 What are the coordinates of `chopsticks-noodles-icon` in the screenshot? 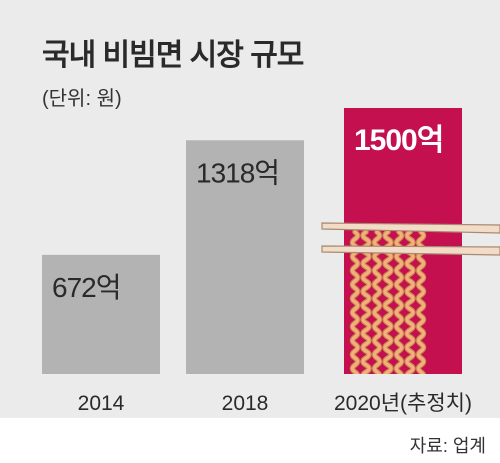 It's located at (410, 298).